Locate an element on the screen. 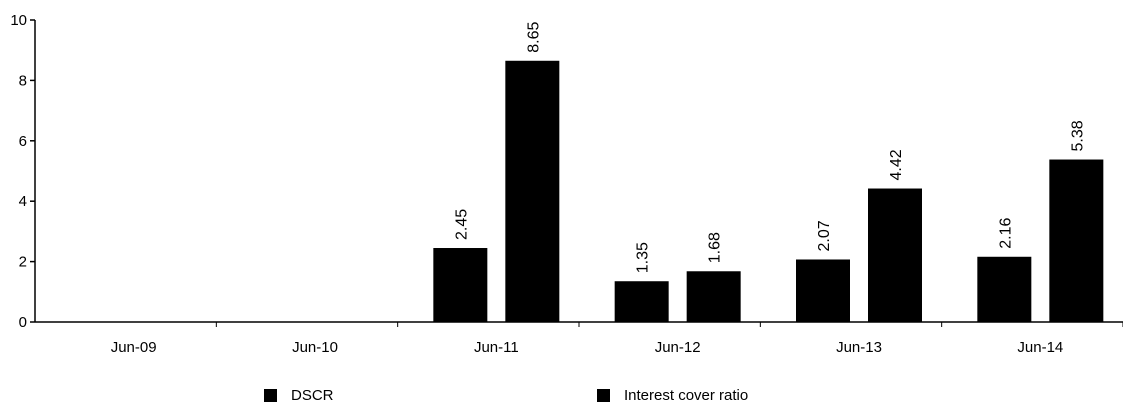  x-tick-label: Jun-10 is located at coordinates (315, 347).